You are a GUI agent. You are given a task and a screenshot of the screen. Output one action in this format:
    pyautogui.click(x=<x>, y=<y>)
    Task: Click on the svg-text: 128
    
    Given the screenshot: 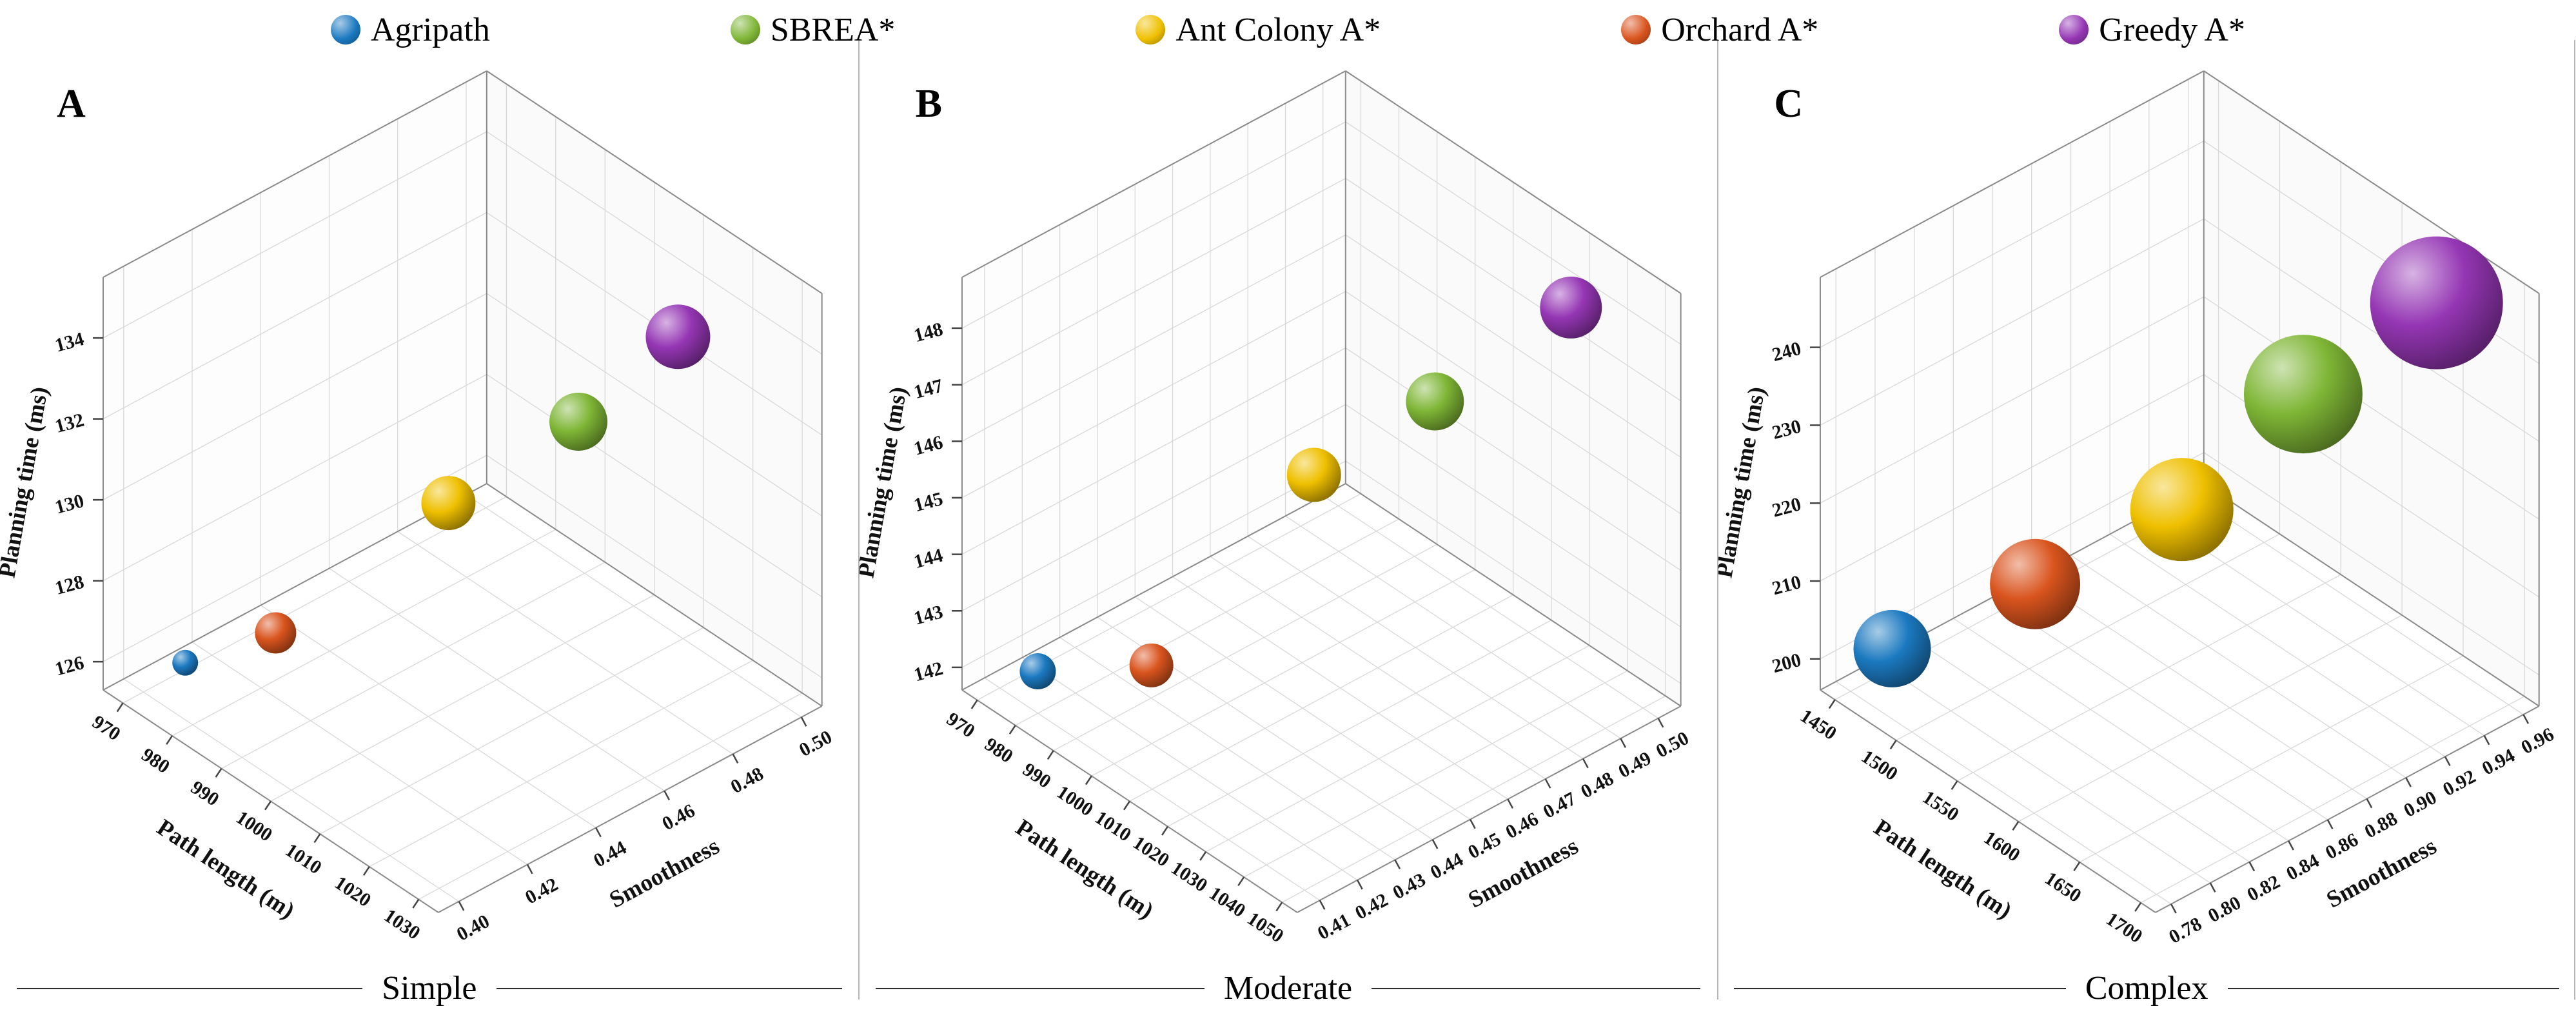 What is the action you would take?
    pyautogui.click(x=69, y=585)
    